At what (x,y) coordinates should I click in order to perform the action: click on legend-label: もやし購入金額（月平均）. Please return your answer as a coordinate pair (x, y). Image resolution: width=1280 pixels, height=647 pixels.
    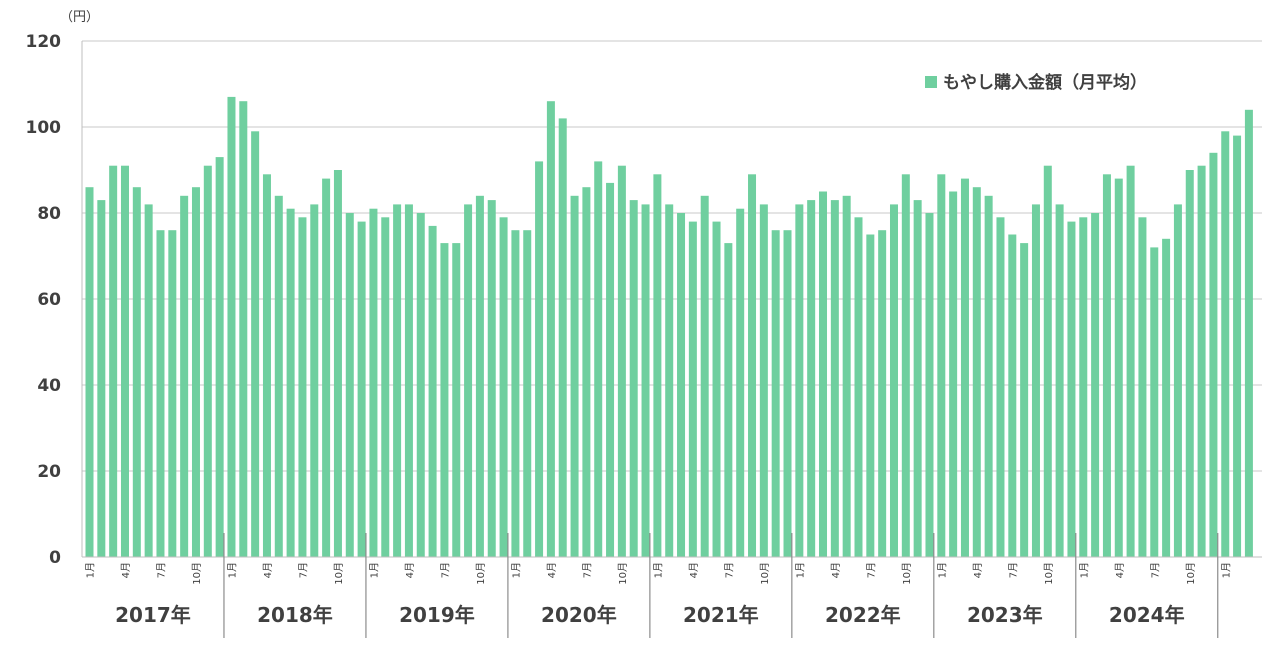
    Looking at the image, I should click on (1045, 82).